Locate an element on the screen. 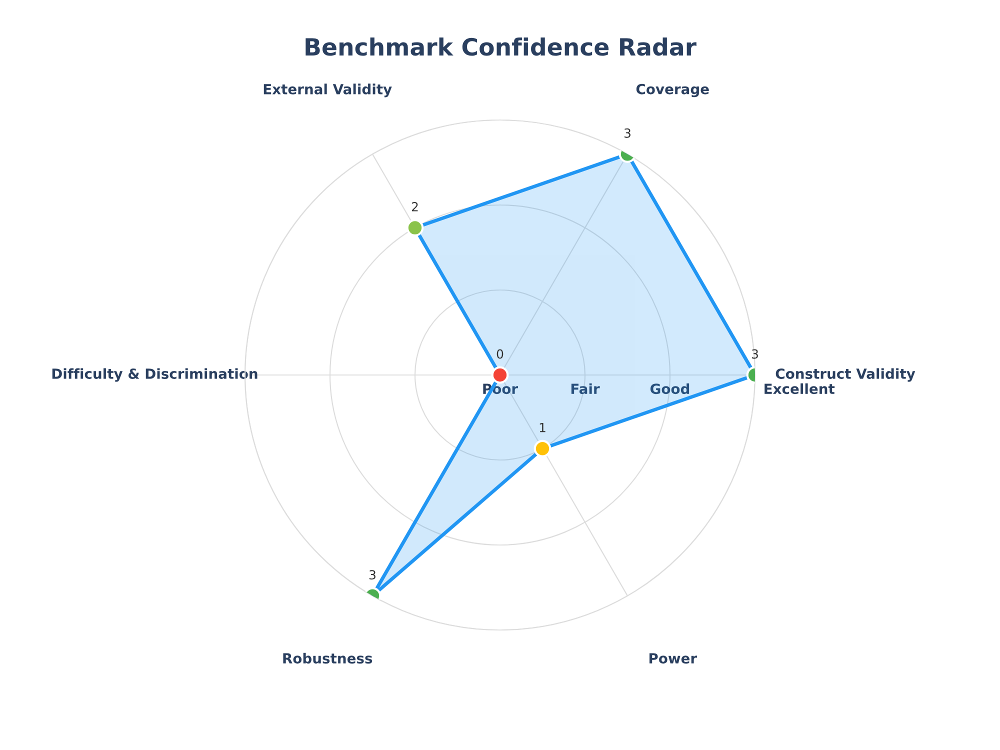 The image size is (1000, 750). data-label: 1 is located at coordinates (543, 427).